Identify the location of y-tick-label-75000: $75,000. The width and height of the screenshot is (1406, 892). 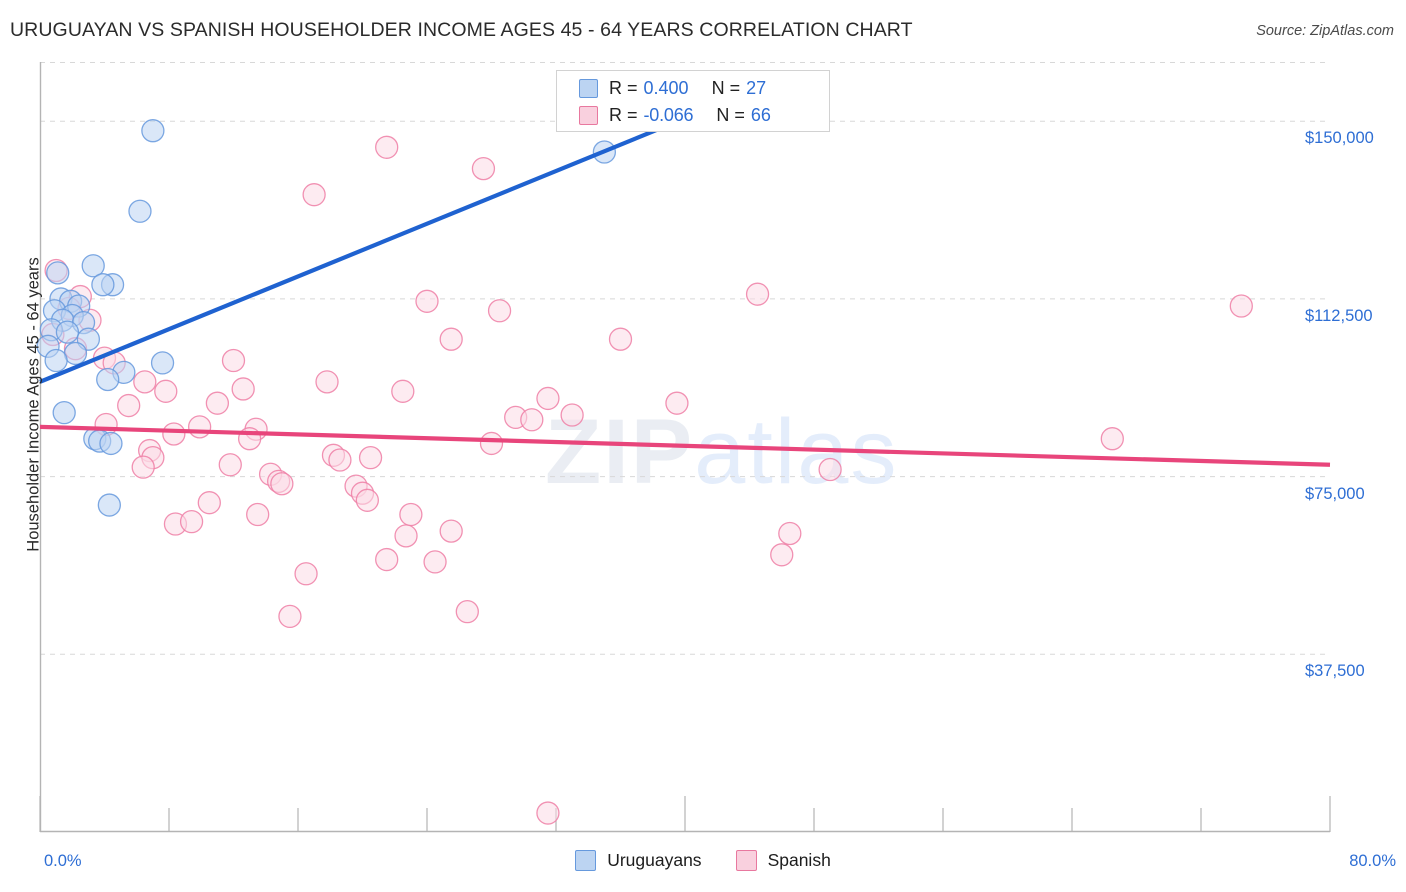
(1335, 493).